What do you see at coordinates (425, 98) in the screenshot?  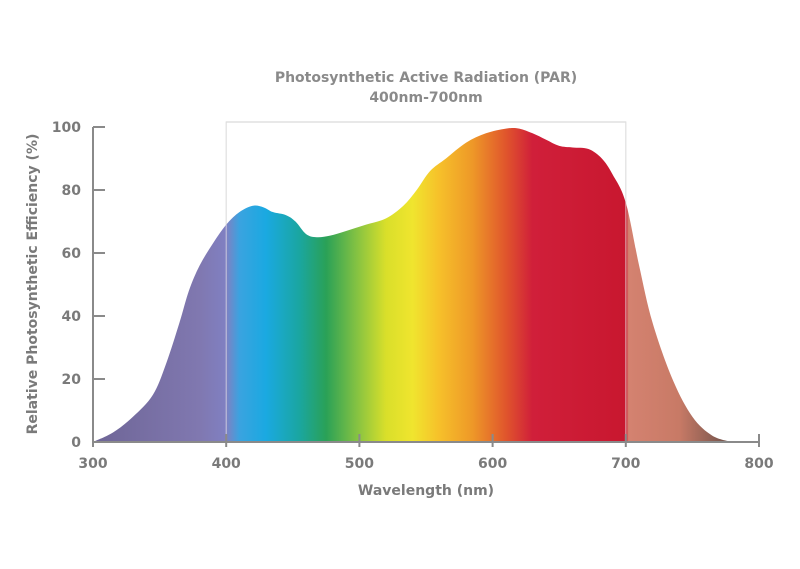 I see `chart-subtitle: 400nm-700nm` at bounding box center [425, 98].